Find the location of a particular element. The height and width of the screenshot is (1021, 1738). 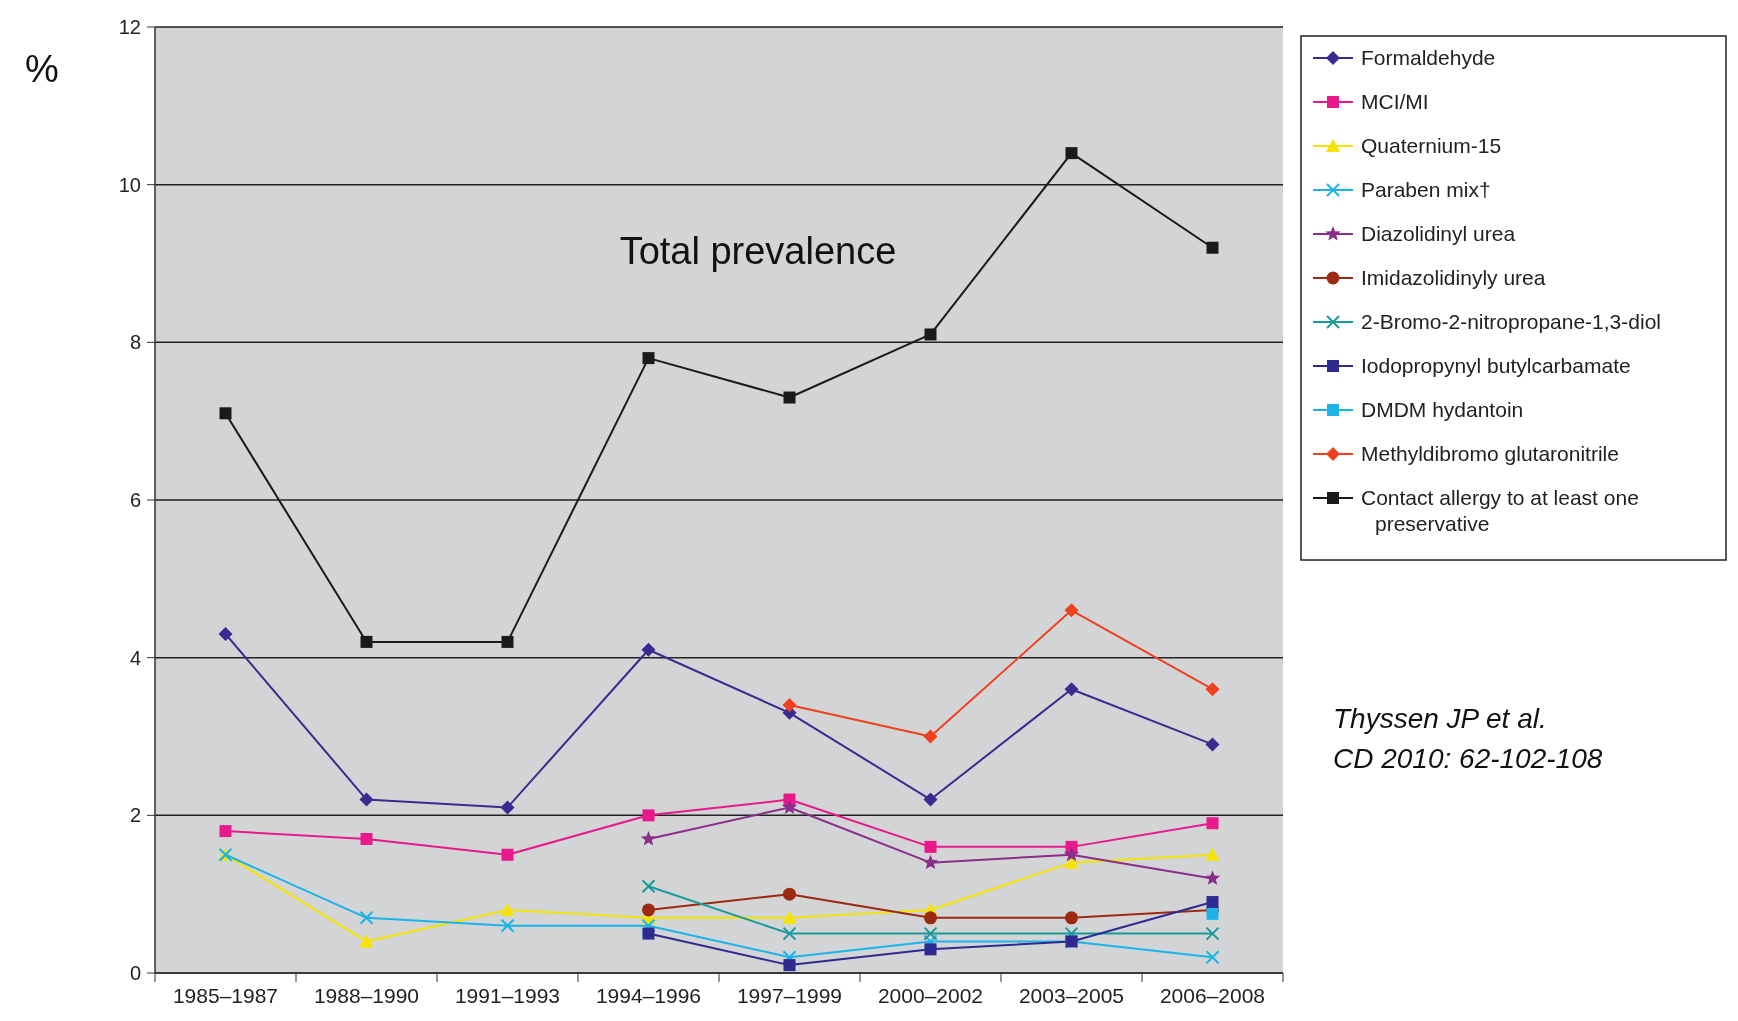

legend-label: Contact allergy to at least one preservative is located at coordinates (1500, 511).